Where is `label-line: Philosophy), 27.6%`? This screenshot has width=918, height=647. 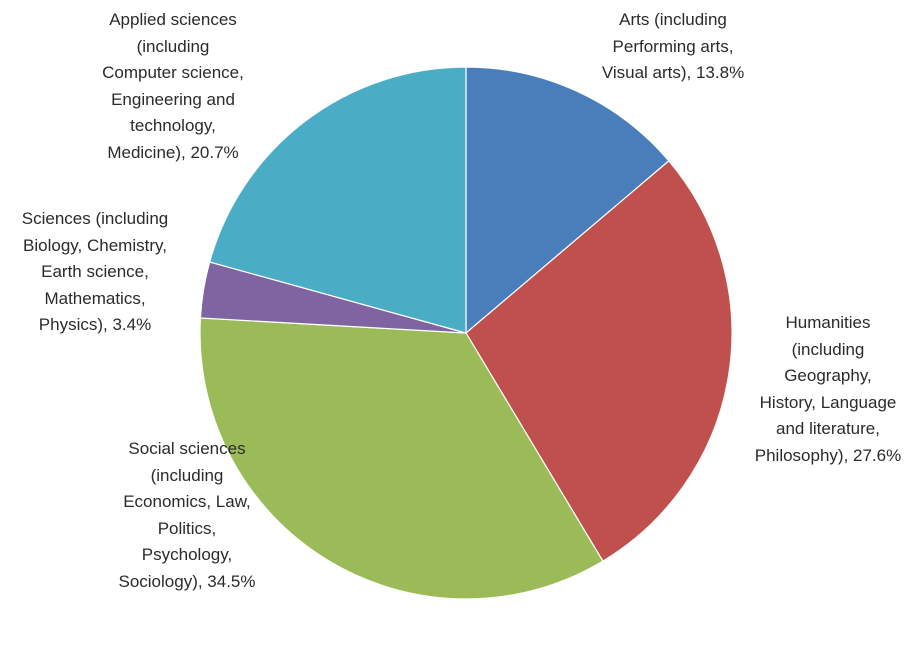
label-line: Philosophy), 27.6% is located at coordinates (828, 455).